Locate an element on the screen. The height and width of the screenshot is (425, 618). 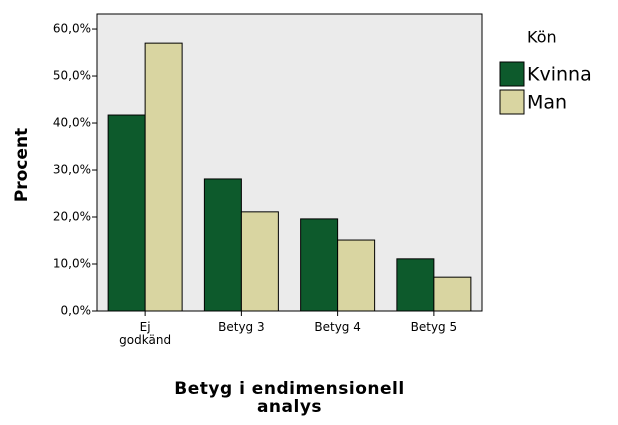
x-axis-label: Betyg i endimensionell analys is located at coordinates (289, 398).